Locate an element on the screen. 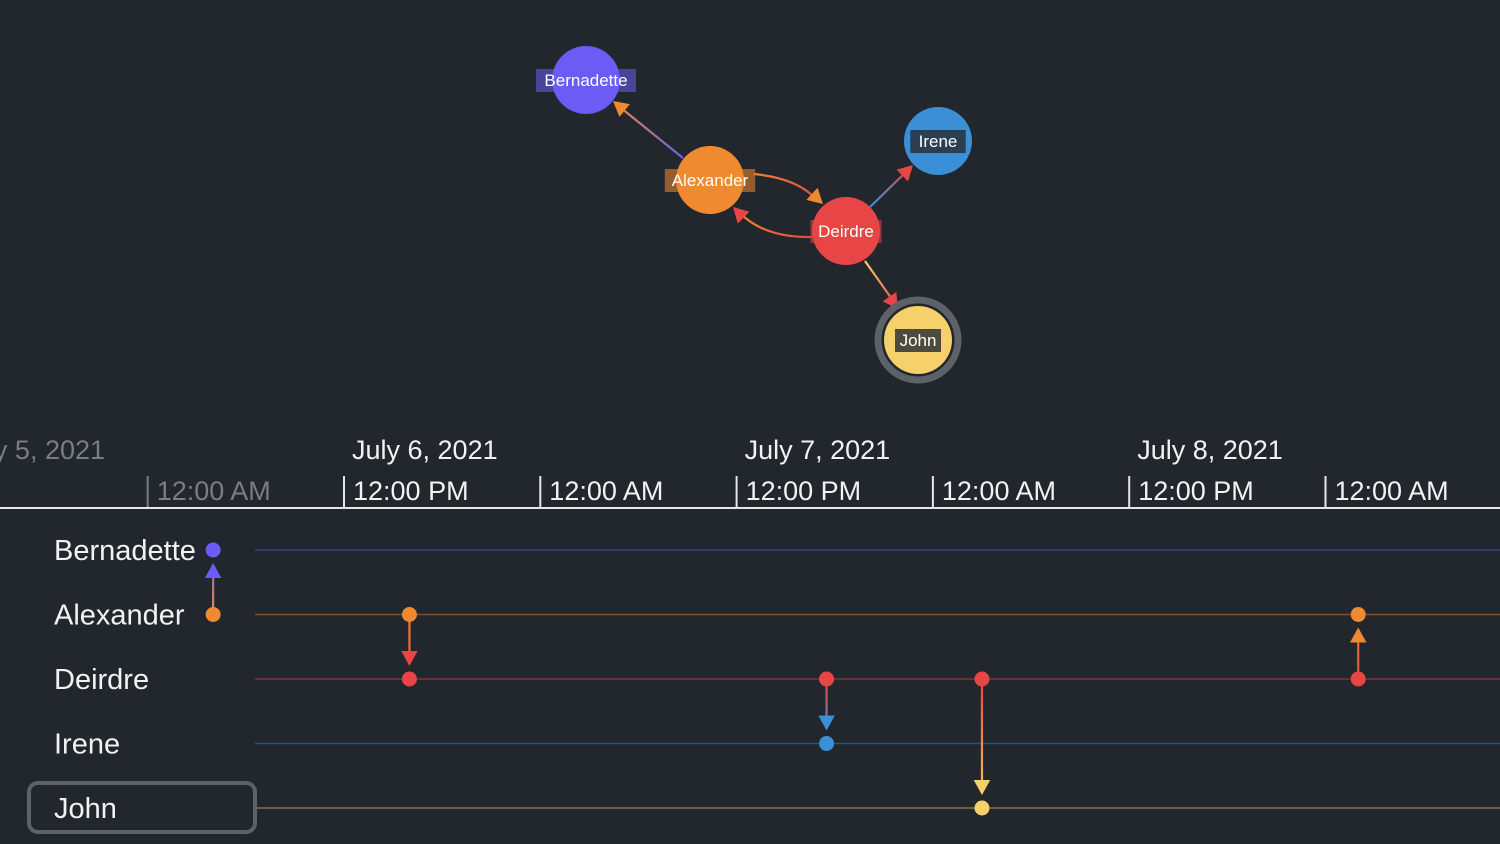  timeline-date-label: July 8, 2021 is located at coordinates (1210, 450).